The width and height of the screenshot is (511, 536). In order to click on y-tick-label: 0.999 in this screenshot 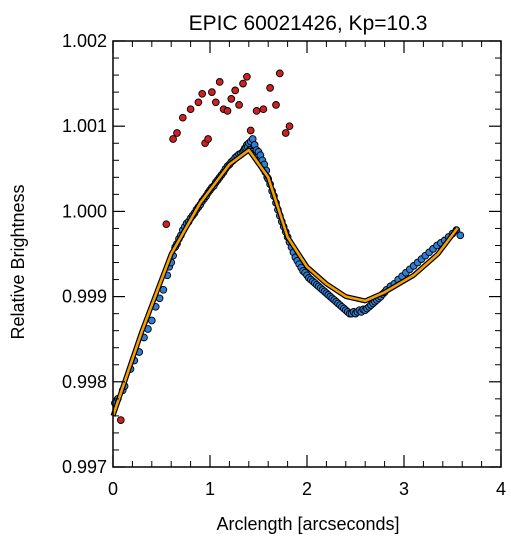, I will do `click(84, 297)`.